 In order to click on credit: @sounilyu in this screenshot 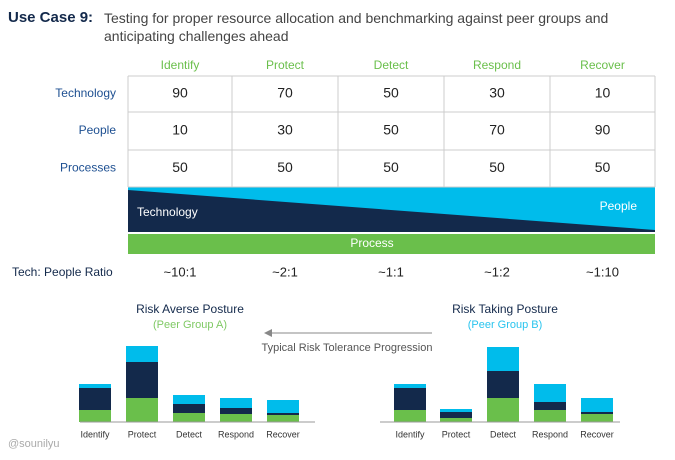, I will do `click(34, 444)`.